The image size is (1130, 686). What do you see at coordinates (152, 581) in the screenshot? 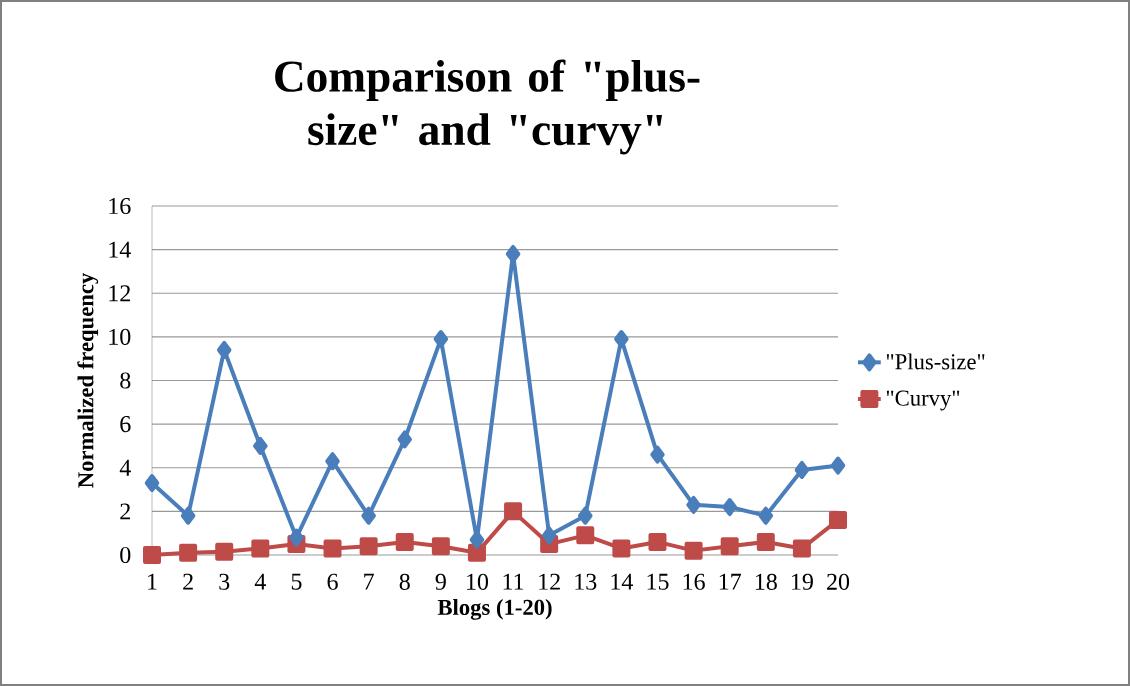
I see `x-tick-label: 1` at bounding box center [152, 581].